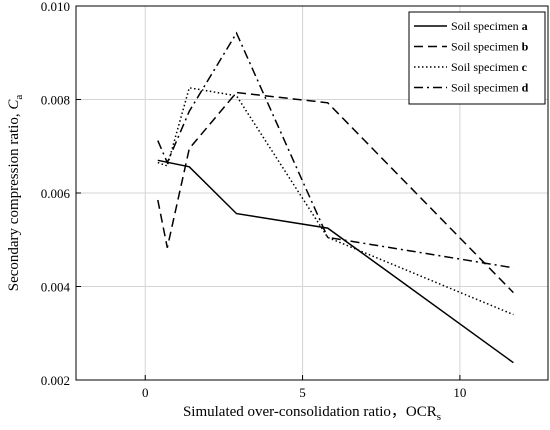 This screenshot has width=550, height=430. Describe the element at coordinates (19, 97) in the screenshot. I see `y-axis-label-subscript: a` at that location.